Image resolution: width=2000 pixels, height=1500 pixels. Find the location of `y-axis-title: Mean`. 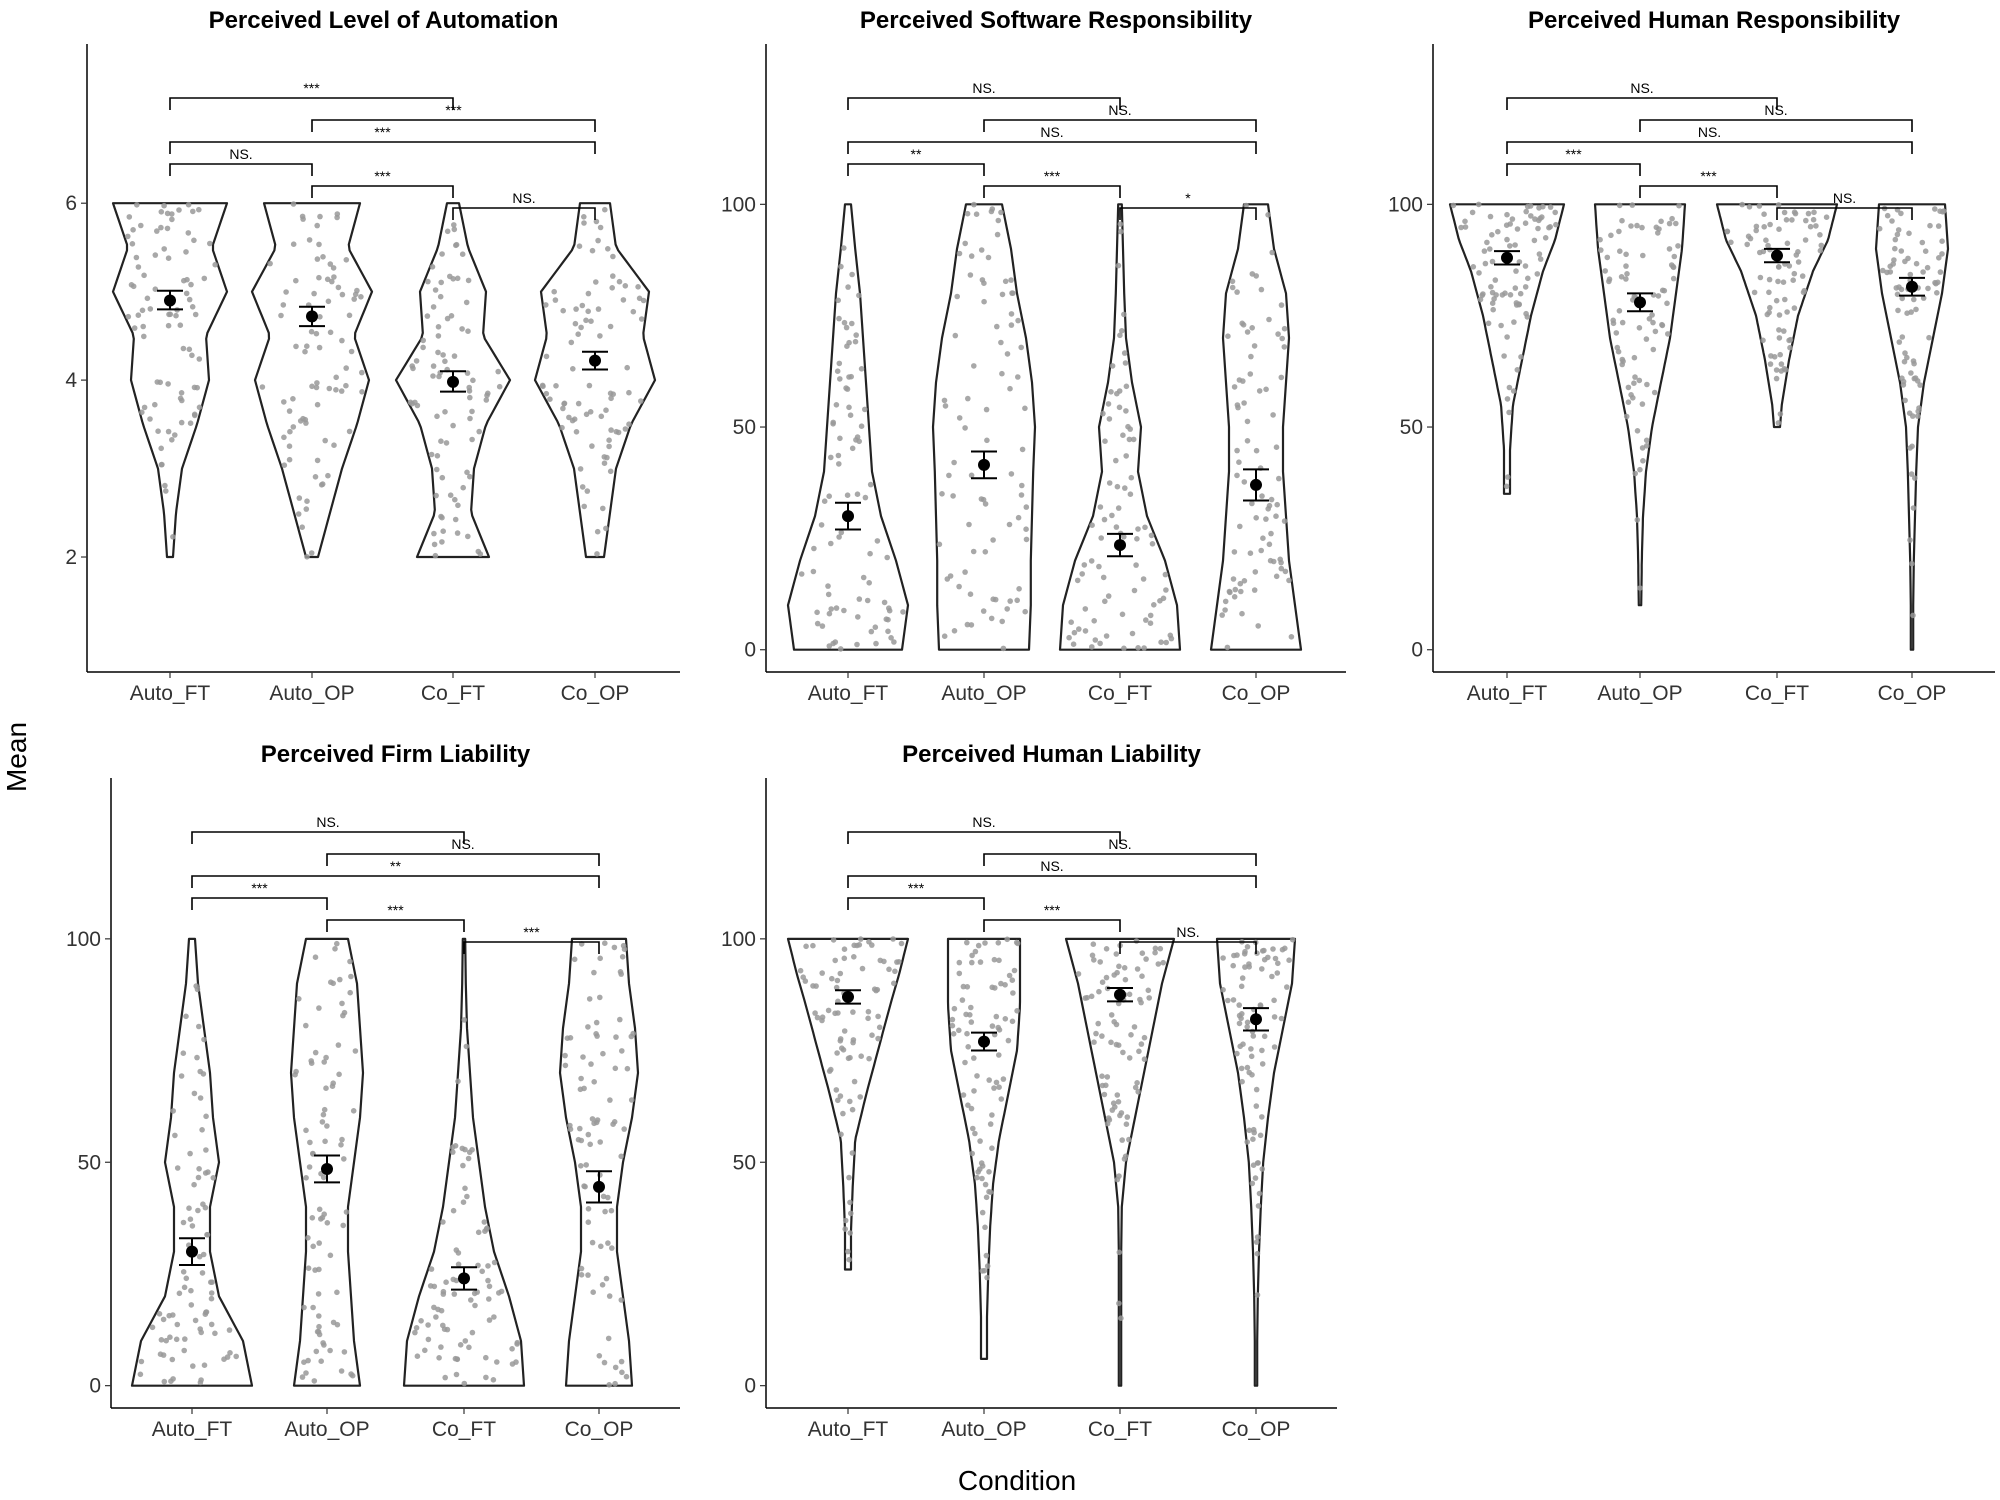

y-axis-title: Mean is located at coordinates (16, 757).